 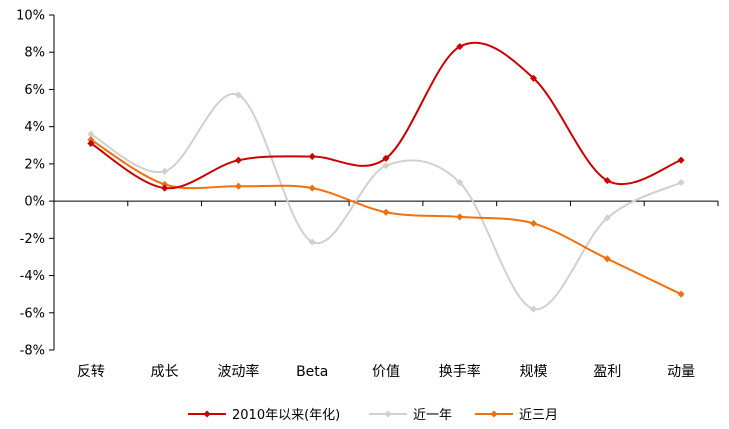 I want to click on y-tick-label: -6%, so click(x=32, y=313).